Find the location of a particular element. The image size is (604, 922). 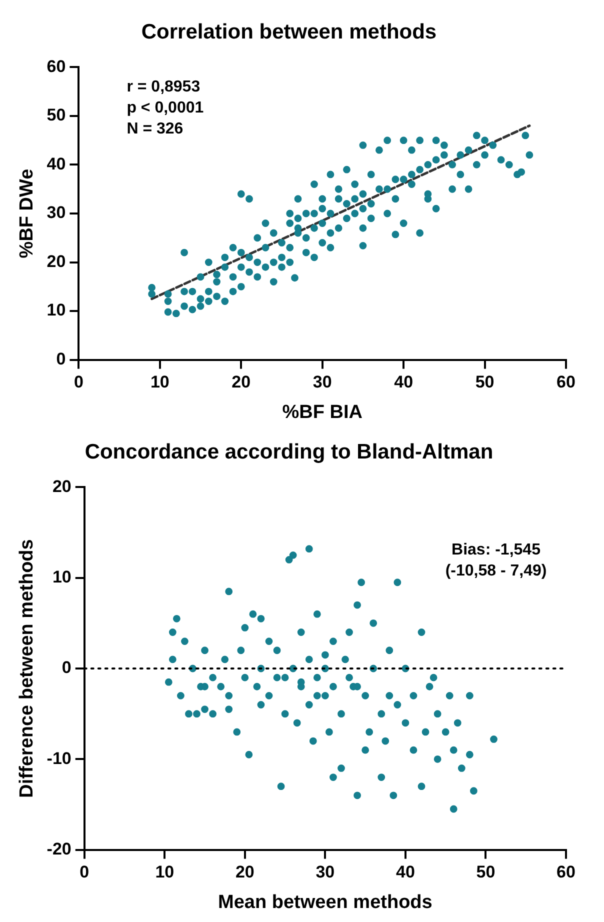

annotation: r = 0,8953 is located at coordinates (163, 87).